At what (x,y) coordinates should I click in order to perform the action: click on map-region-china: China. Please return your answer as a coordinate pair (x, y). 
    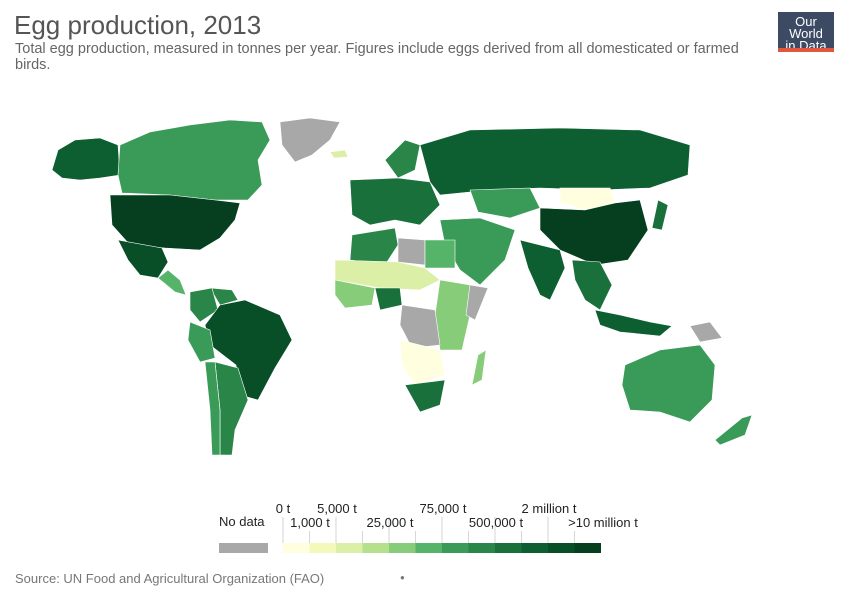
    Looking at the image, I should click on (594, 232).